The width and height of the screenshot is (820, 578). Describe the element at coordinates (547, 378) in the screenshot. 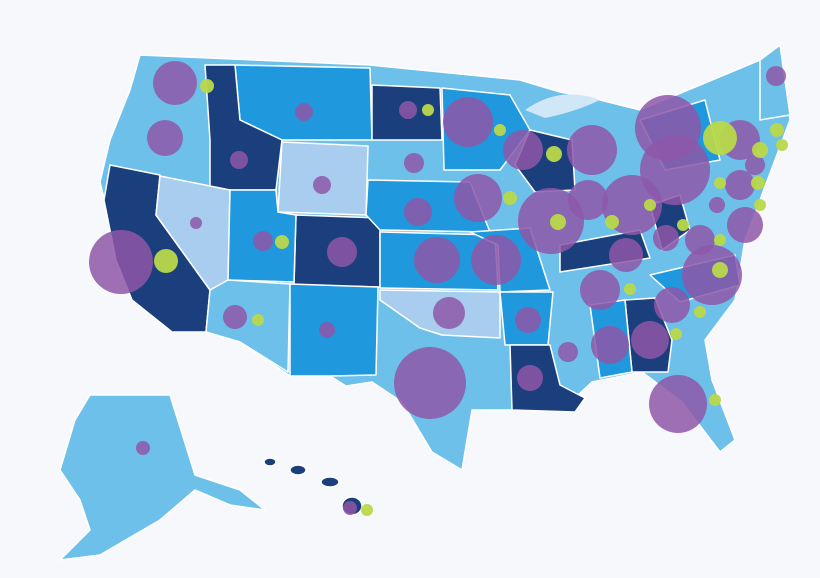

I see `state-louisiana` at that location.